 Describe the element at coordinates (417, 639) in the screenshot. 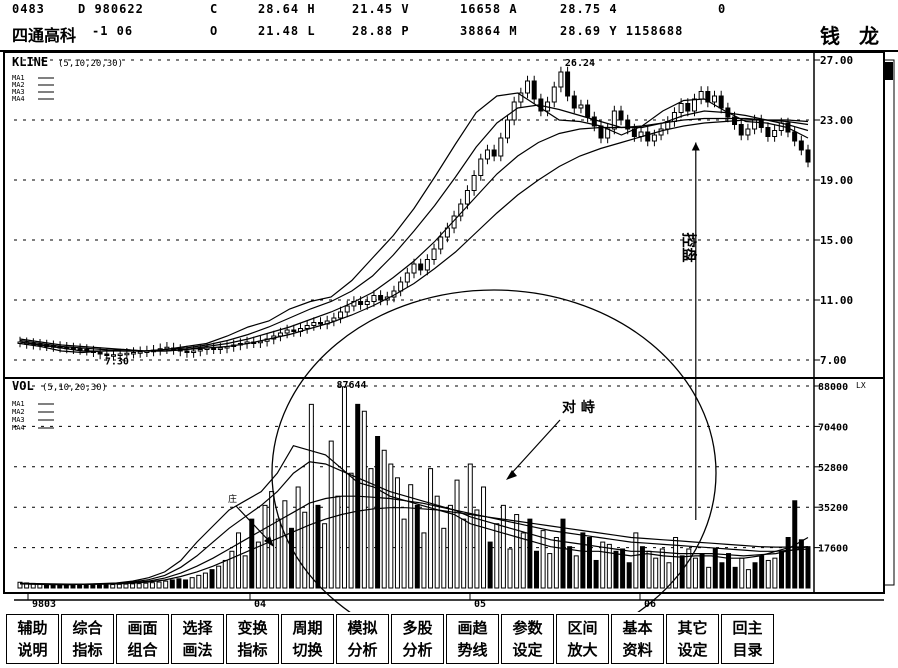

I see `fkey-button-8: 多股 分析` at that location.